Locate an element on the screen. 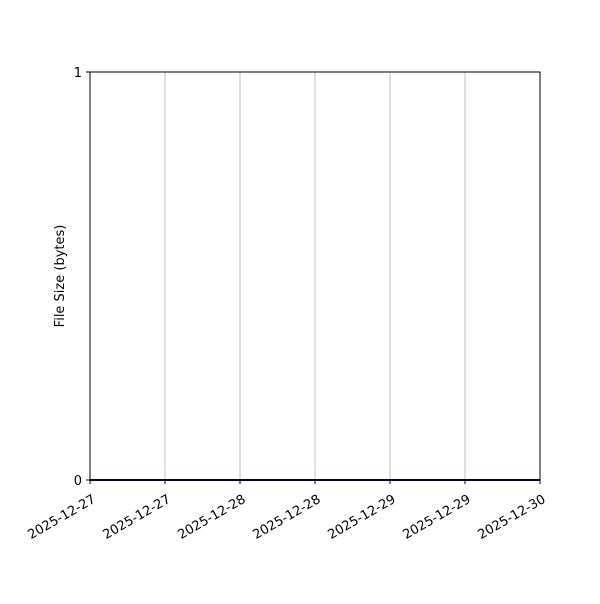  y-axis-label: File Size (bytes) is located at coordinates (60, 276).